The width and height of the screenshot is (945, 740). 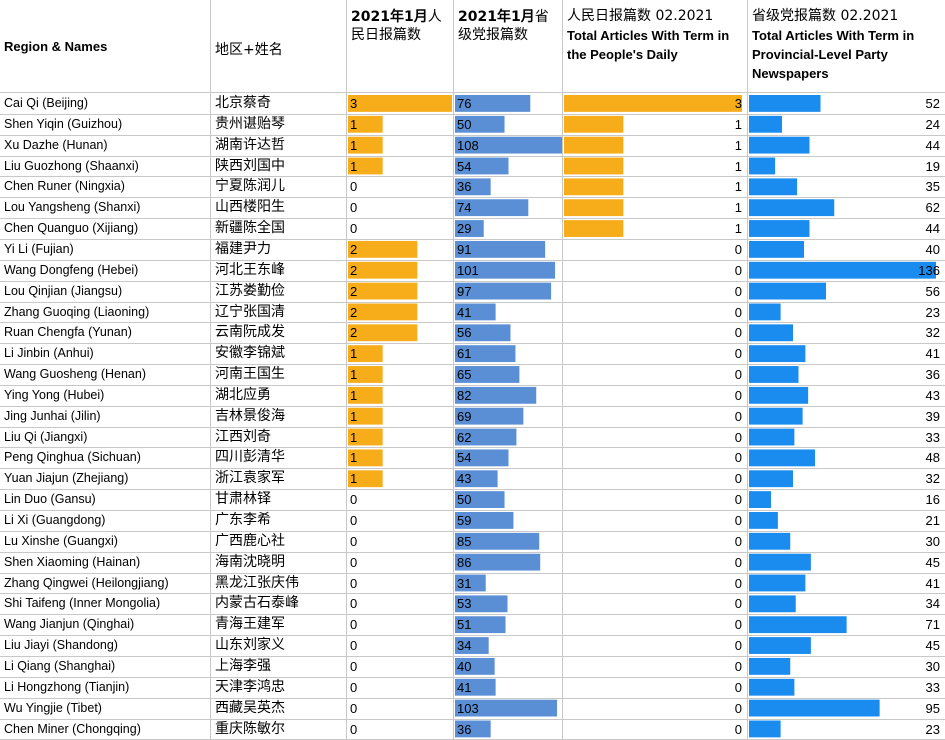 What do you see at coordinates (72, 207) in the screenshot?
I see `row-name-en: Lou Yangsheng (Shanxi)` at bounding box center [72, 207].